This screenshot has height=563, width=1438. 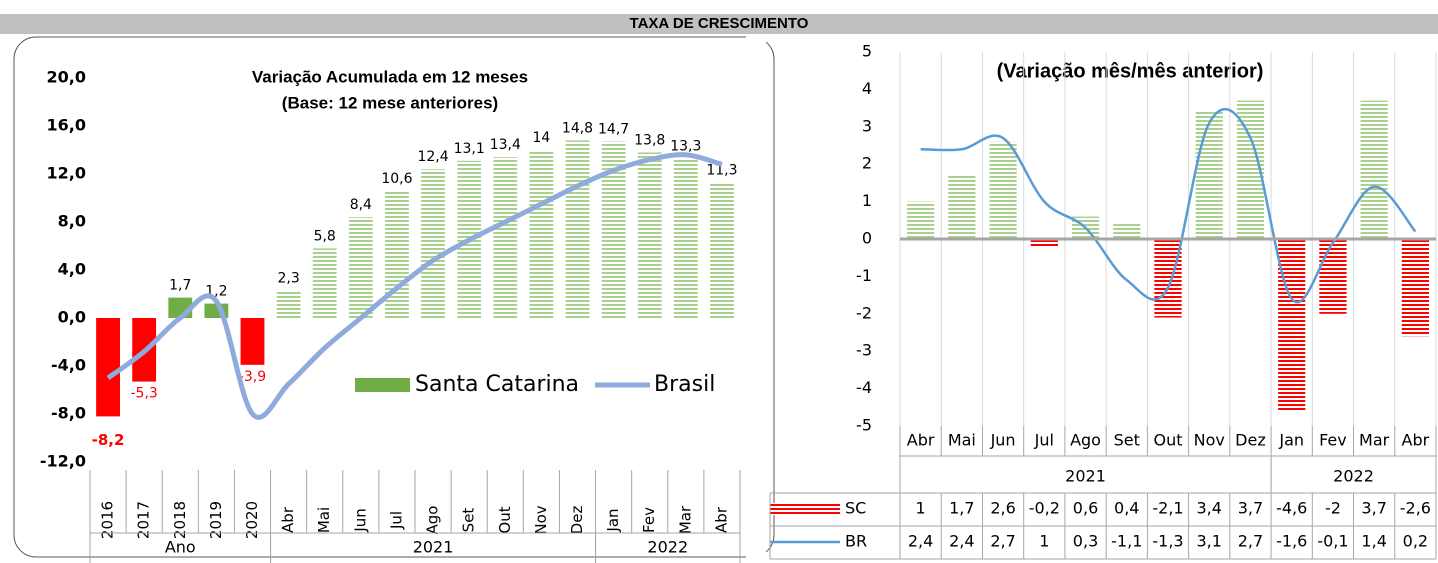 I want to click on table-cell: 3,1, so click(x=1209, y=541).